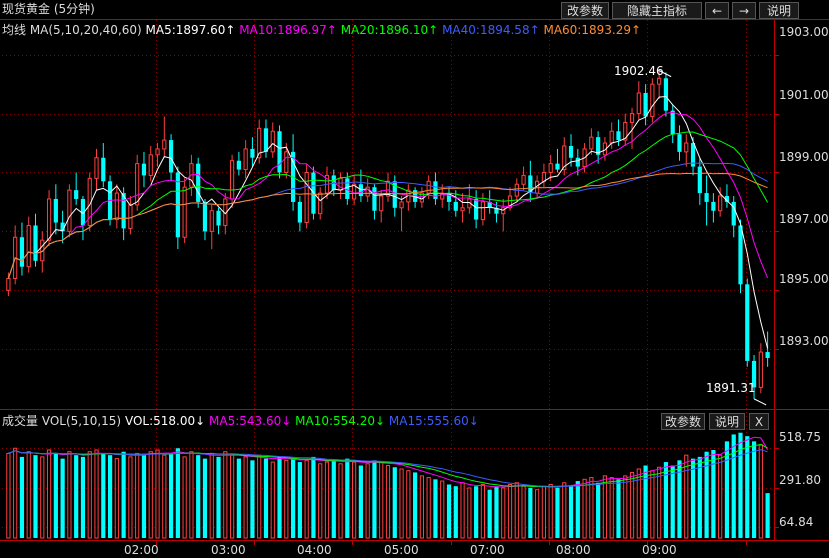 This screenshot has width=829, height=558. I want to click on scroll-right-button: →, so click(744, 10).